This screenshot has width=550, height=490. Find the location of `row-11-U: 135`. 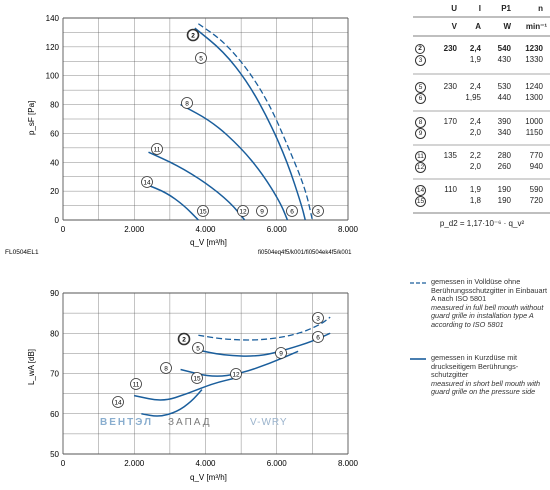

row-11-U: 135 is located at coordinates (450, 155).